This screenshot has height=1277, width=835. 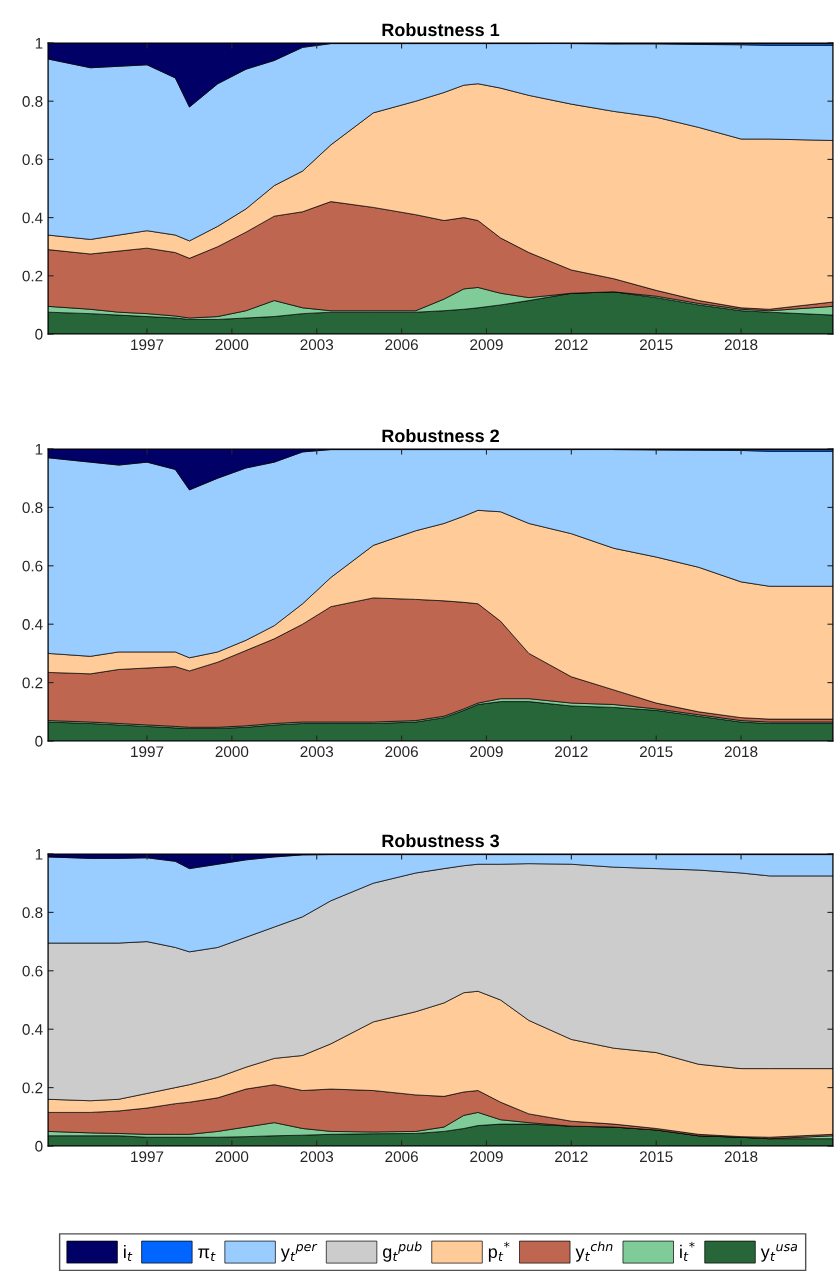 What do you see at coordinates (687, 1251) in the screenshot?
I see `legend-label: i$_{t}$$^{*}$` at bounding box center [687, 1251].